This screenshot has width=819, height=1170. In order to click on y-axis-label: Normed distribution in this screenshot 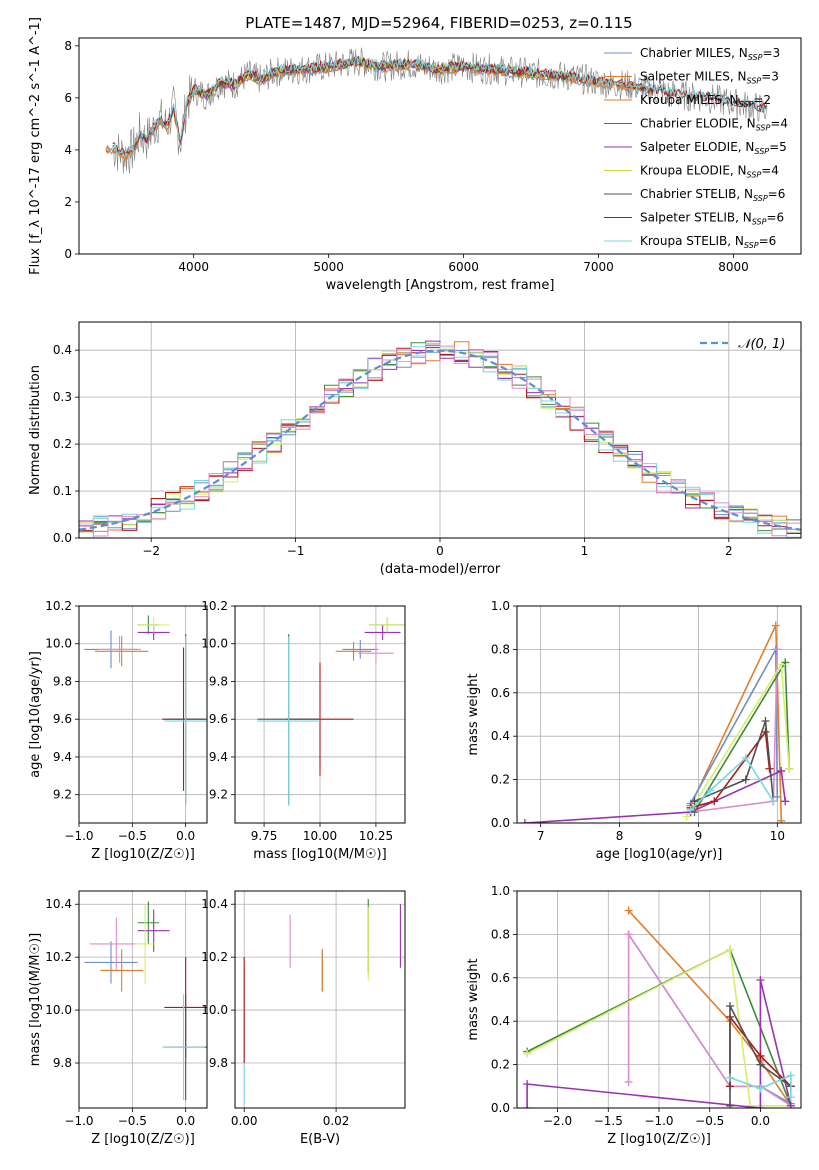, I will do `click(35, 430)`.